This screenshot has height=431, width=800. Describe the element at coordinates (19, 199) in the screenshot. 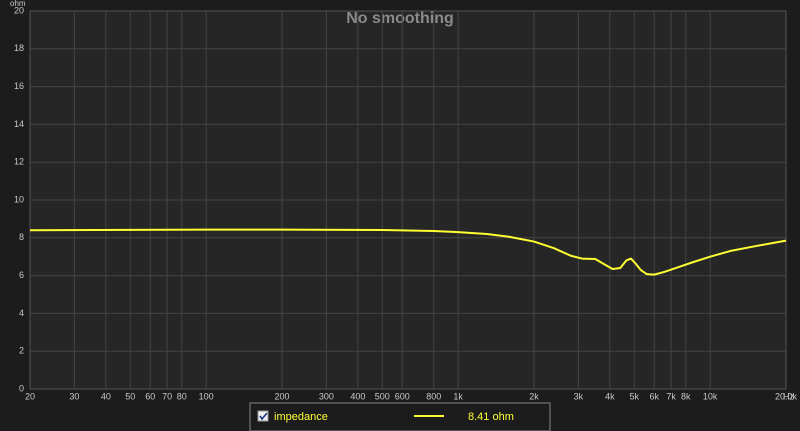

I see `y-tick-label: 10` at that location.